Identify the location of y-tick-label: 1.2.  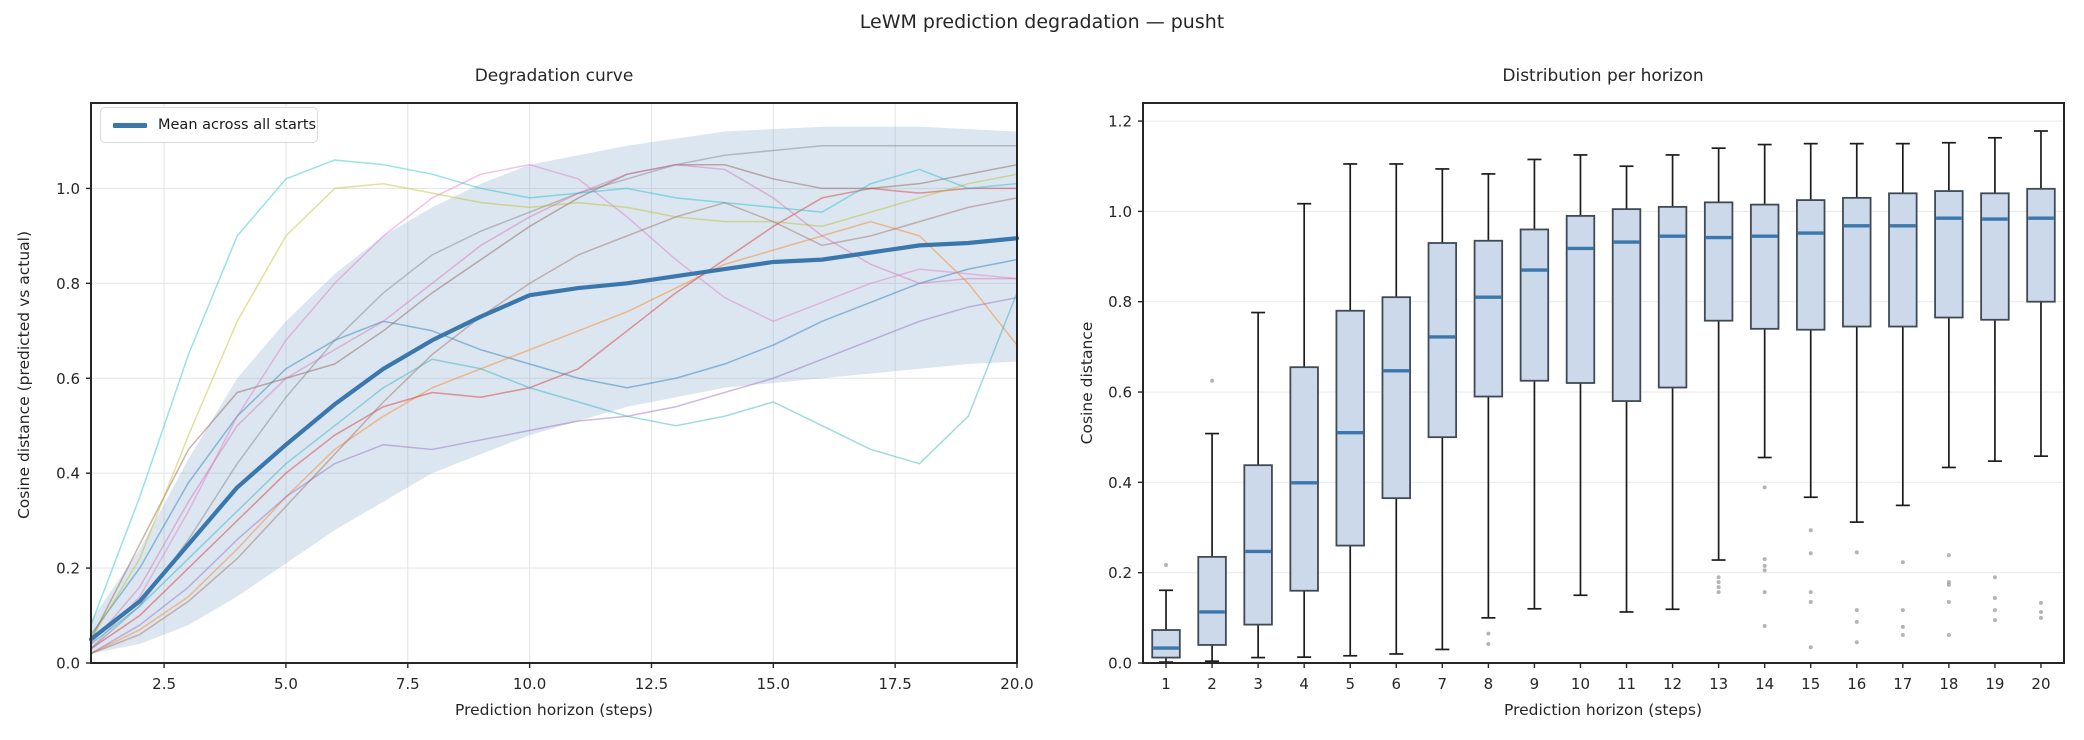
(1120, 122).